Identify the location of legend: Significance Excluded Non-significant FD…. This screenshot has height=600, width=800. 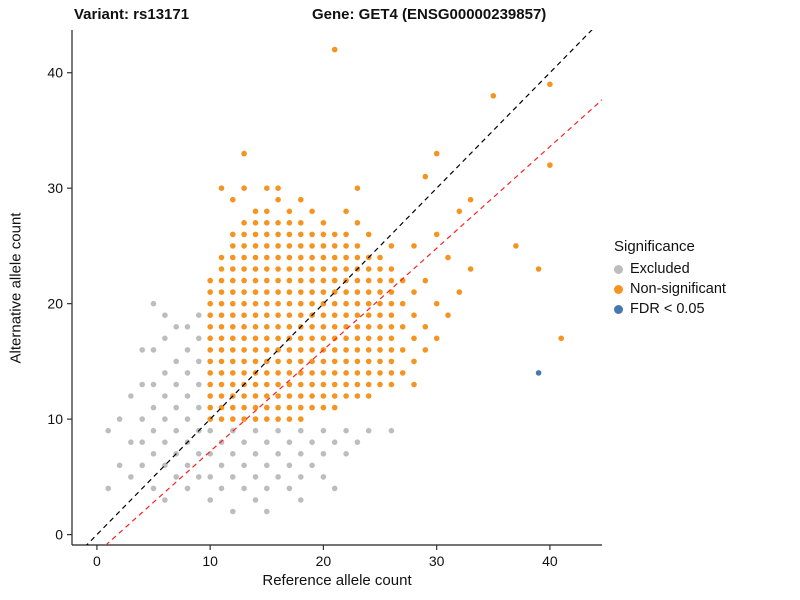
(670, 279).